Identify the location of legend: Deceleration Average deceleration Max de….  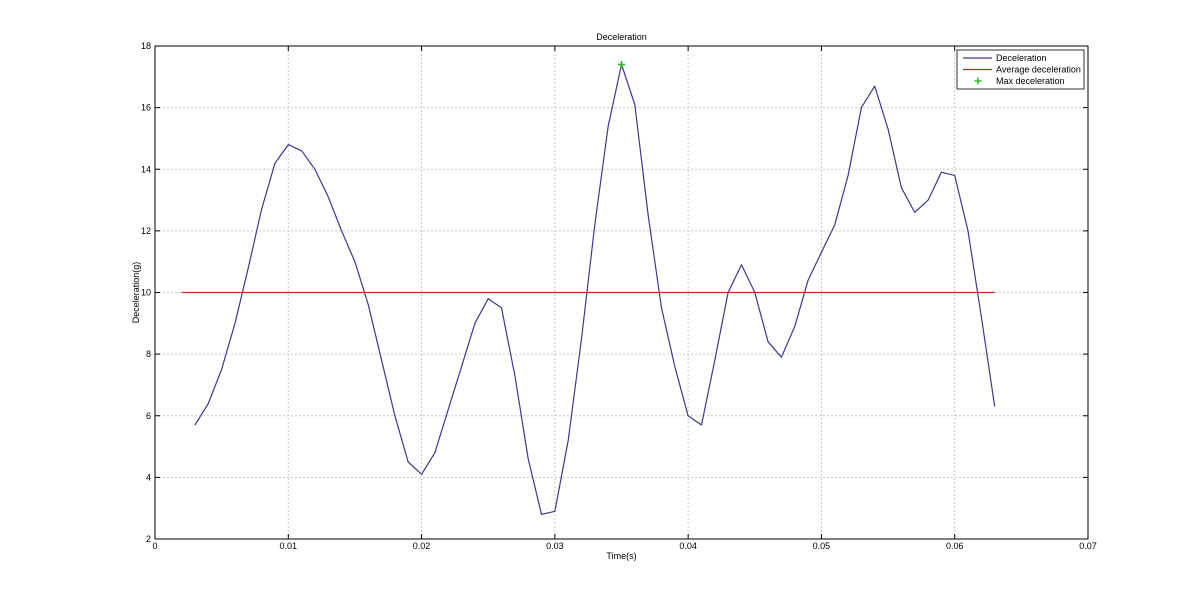
(1020, 69).